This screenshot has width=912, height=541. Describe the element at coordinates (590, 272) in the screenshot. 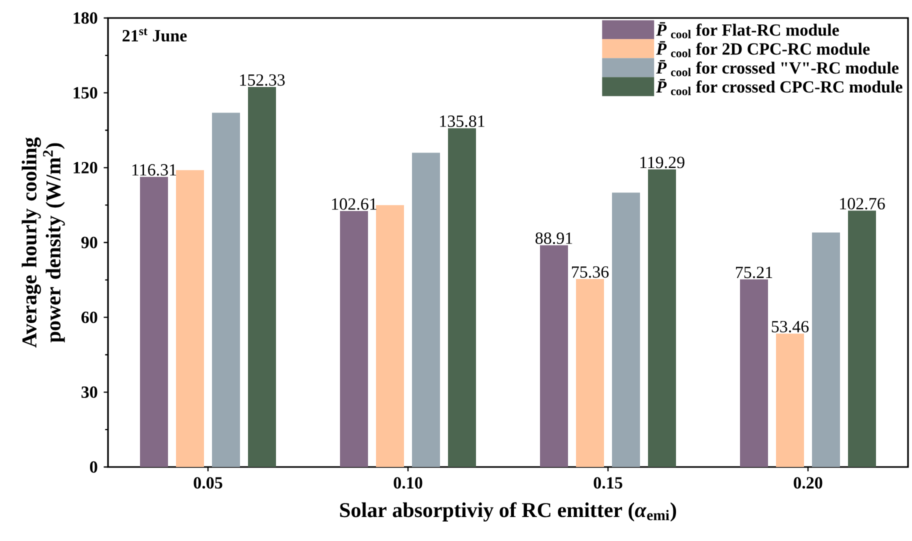

I see `data-label: 75.36` at that location.